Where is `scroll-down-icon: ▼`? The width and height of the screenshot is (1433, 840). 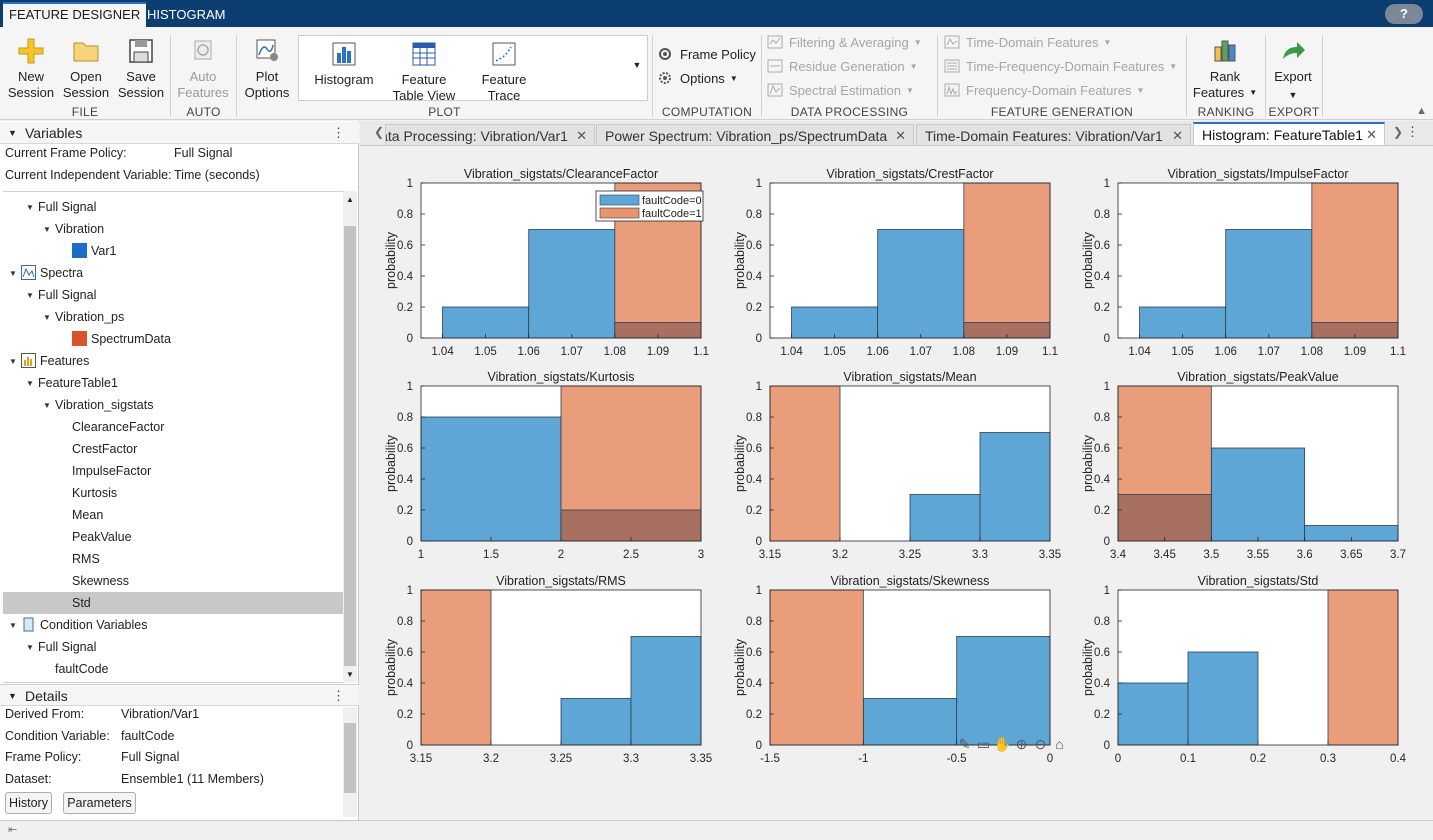
scroll-down-icon: ▼ is located at coordinates (350, 674).